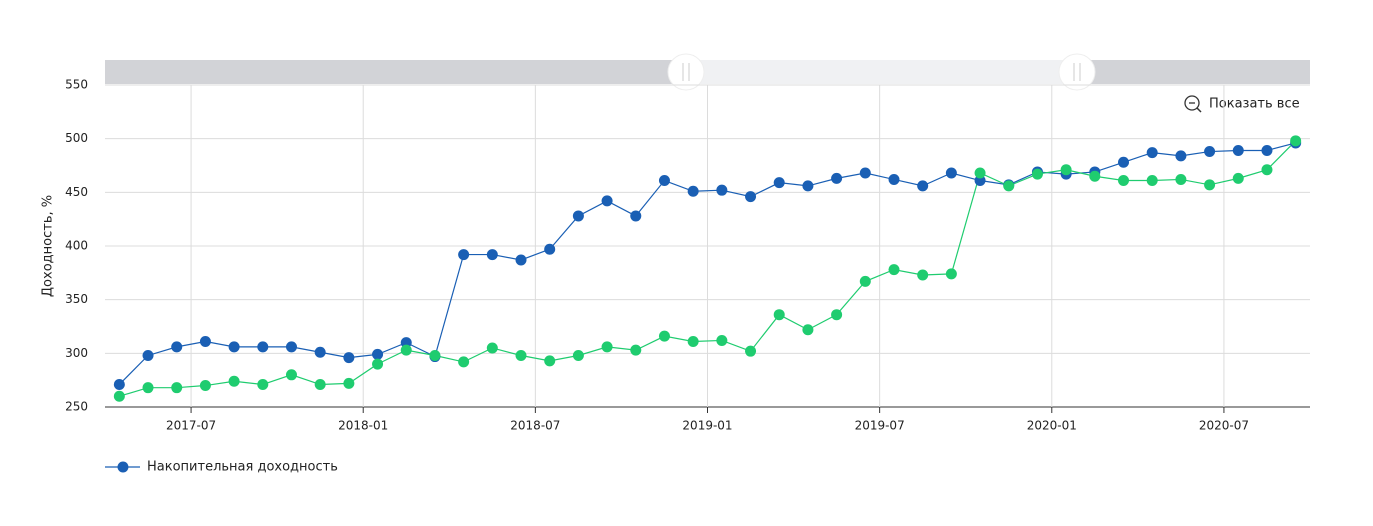 The image size is (1373, 526). What do you see at coordinates (76, 85) in the screenshot?
I see `y-tick-label: 550` at bounding box center [76, 85].